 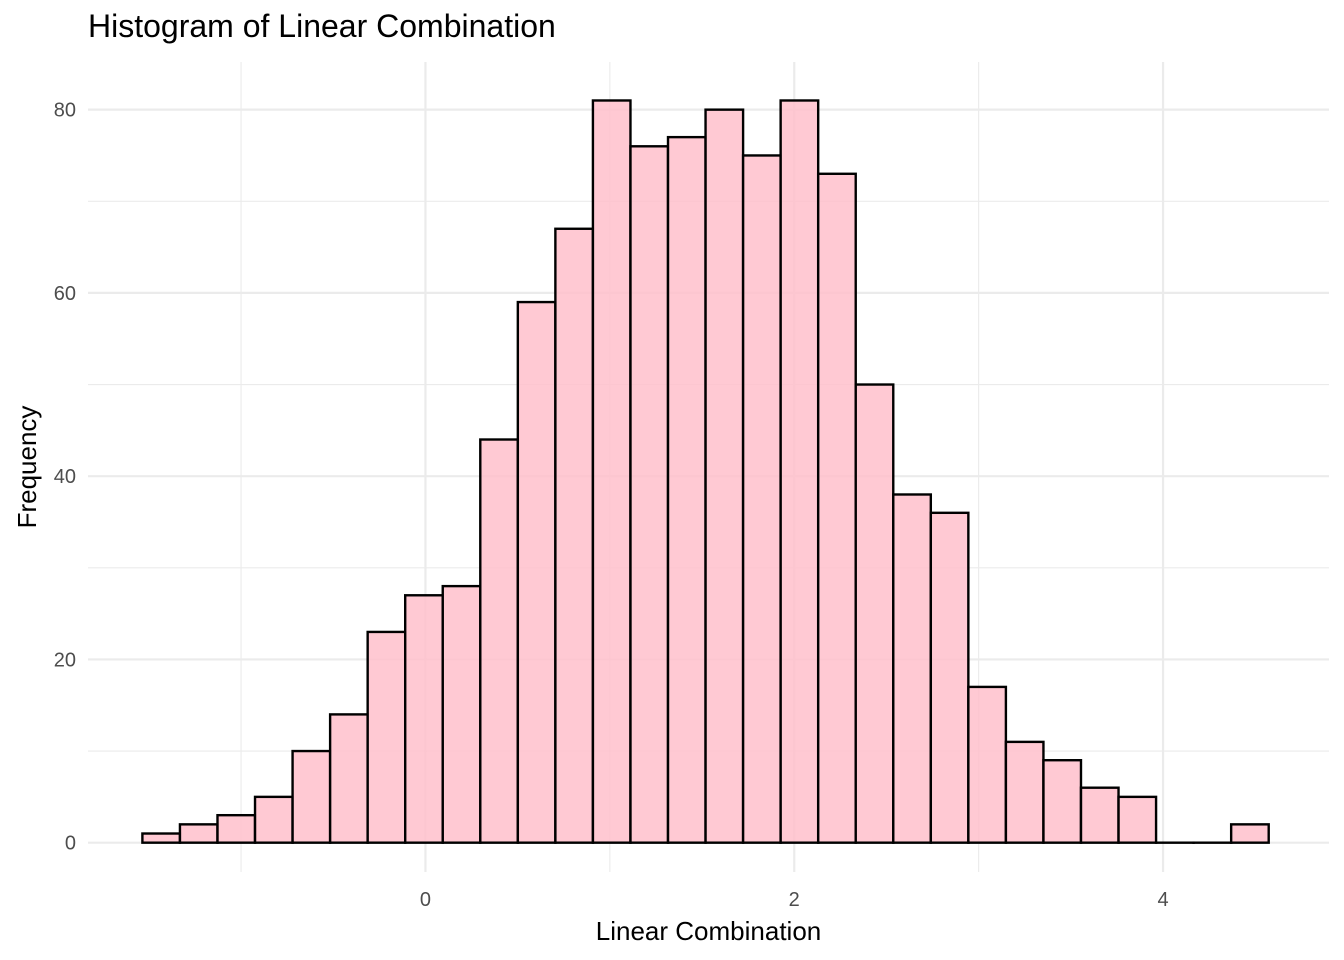 What do you see at coordinates (425, 900) in the screenshot?
I see `x-tick-label: 0` at bounding box center [425, 900].